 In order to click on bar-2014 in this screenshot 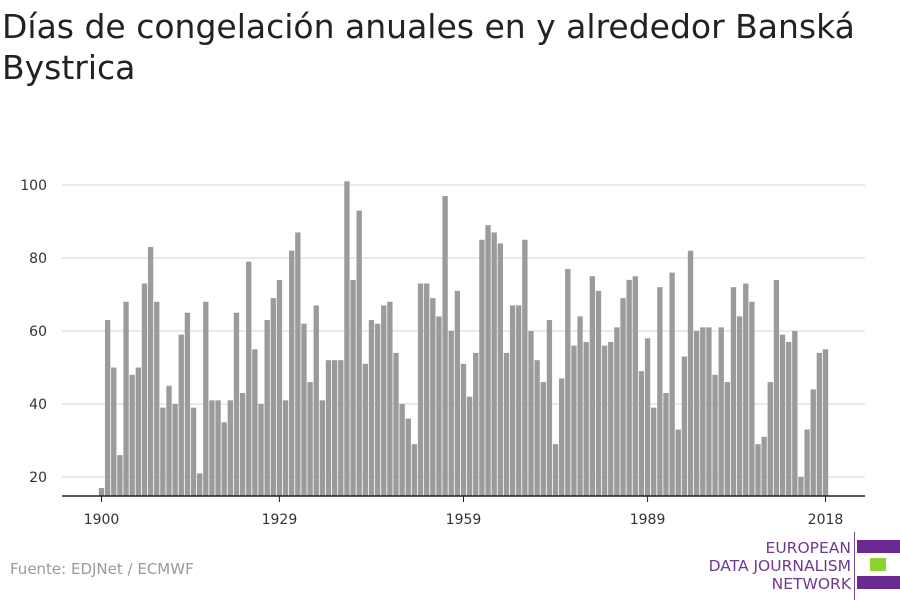, I will do `click(801, 486)`.